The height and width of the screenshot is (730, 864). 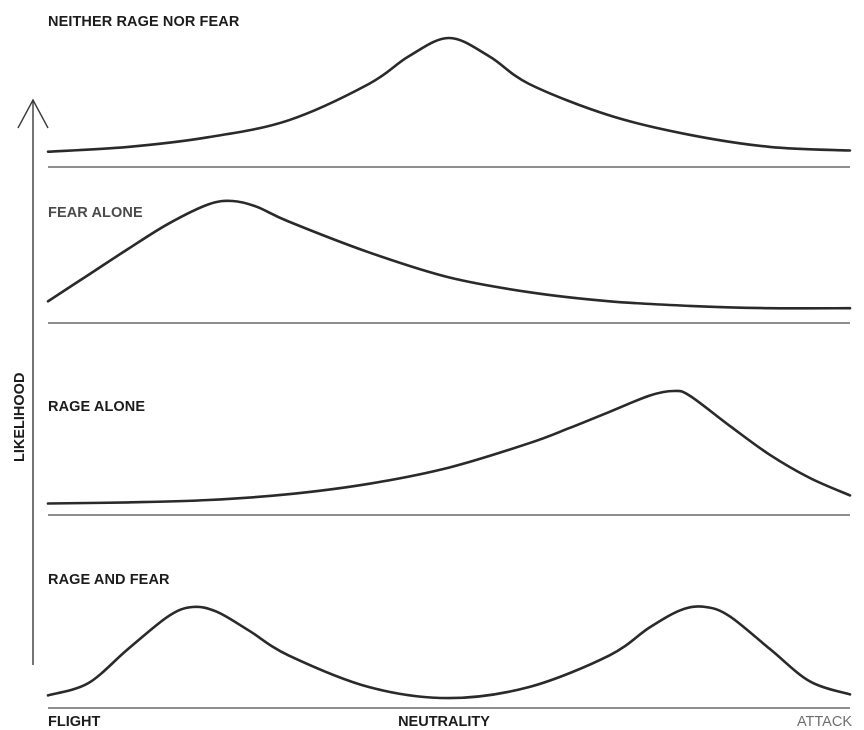 I want to click on panel-title: RAGE AND FEAR, so click(x=109, y=580).